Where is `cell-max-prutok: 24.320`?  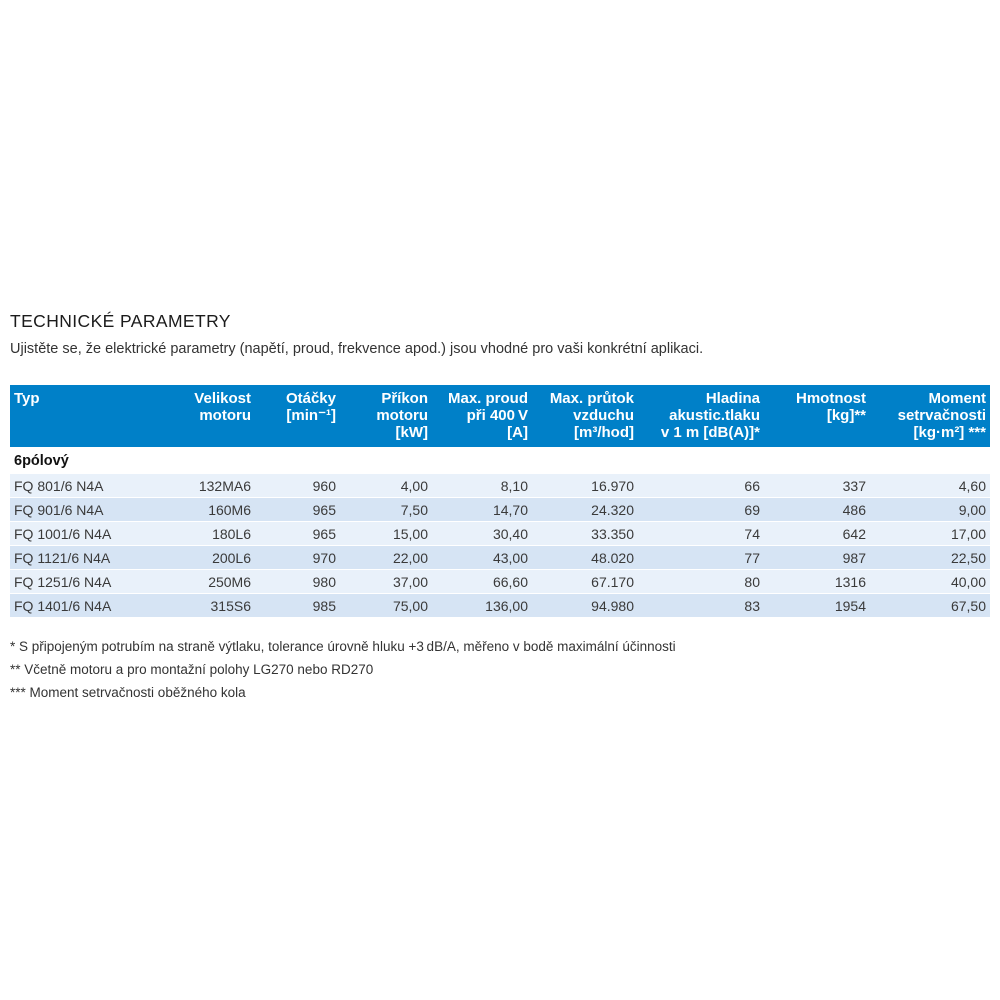 cell-max-prutok: 24.320 is located at coordinates (585, 510).